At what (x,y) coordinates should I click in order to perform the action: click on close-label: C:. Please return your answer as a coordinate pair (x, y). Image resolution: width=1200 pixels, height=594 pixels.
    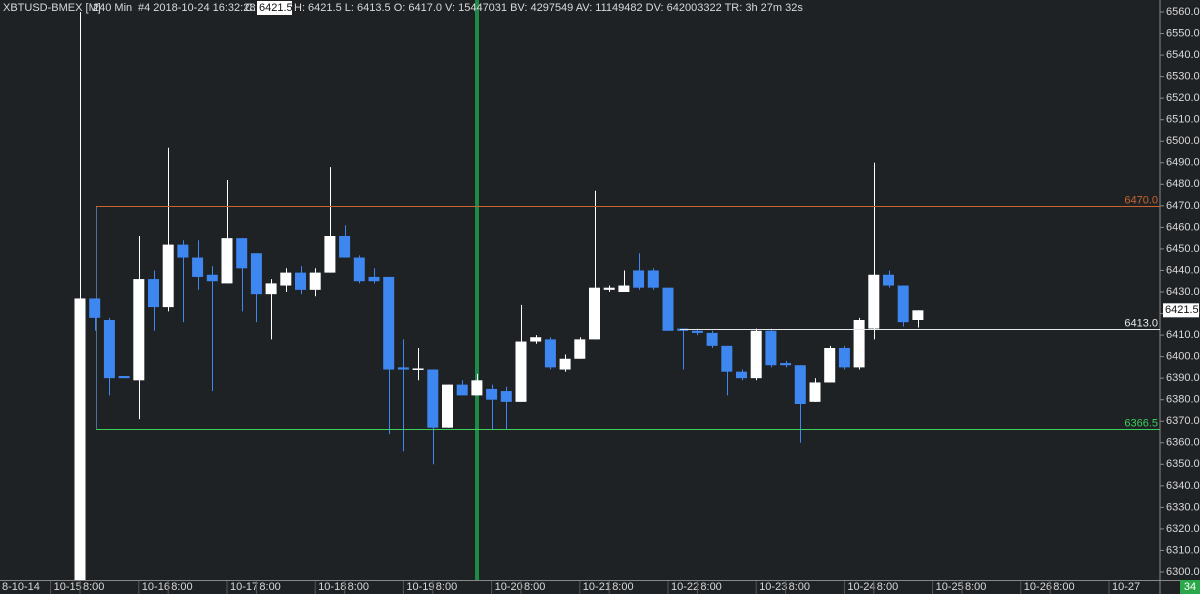
    Looking at the image, I should click on (250, 8).